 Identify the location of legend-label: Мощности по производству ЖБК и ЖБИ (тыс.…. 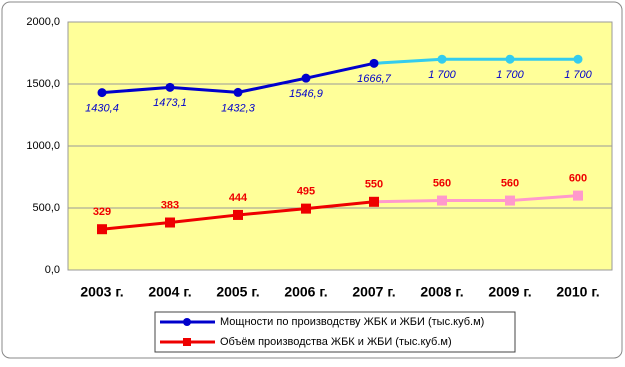
(352, 322).